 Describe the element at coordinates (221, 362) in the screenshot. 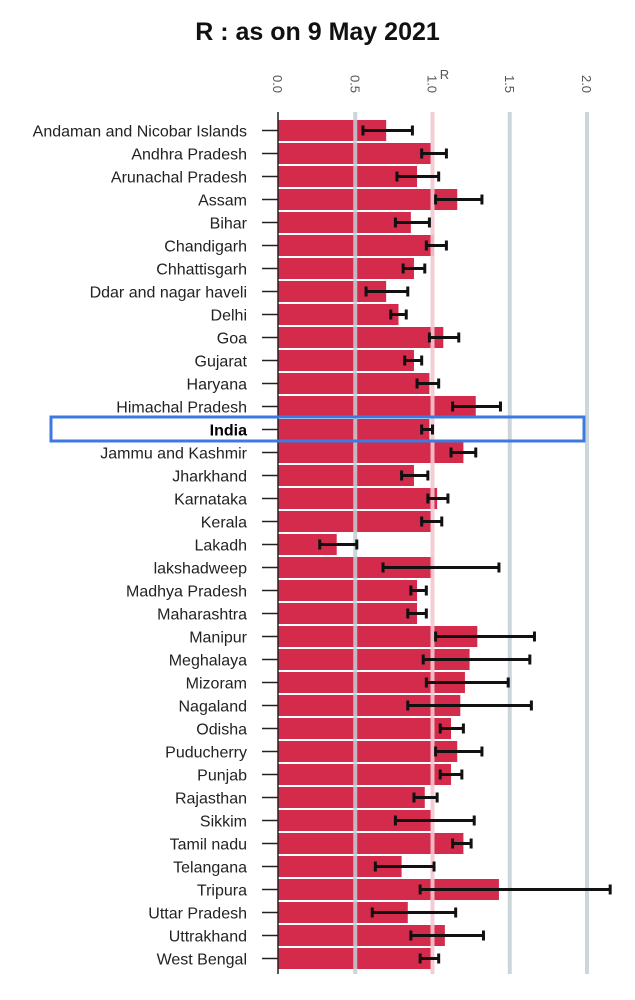

I see `category-label: Gujarat` at that location.